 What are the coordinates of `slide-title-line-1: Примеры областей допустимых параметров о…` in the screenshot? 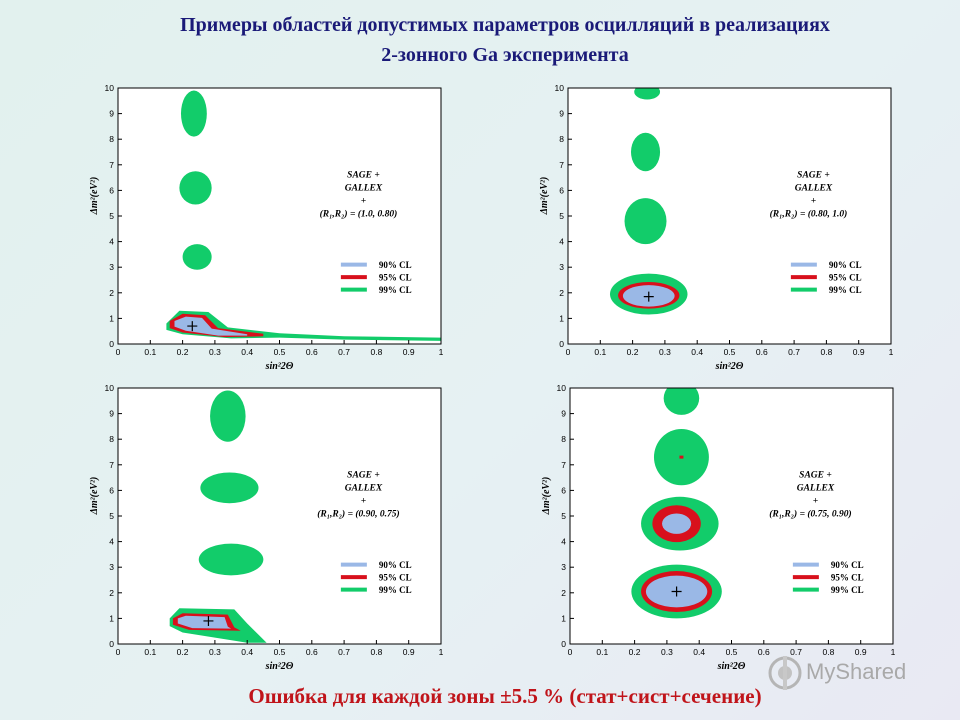 It's located at (505, 25).